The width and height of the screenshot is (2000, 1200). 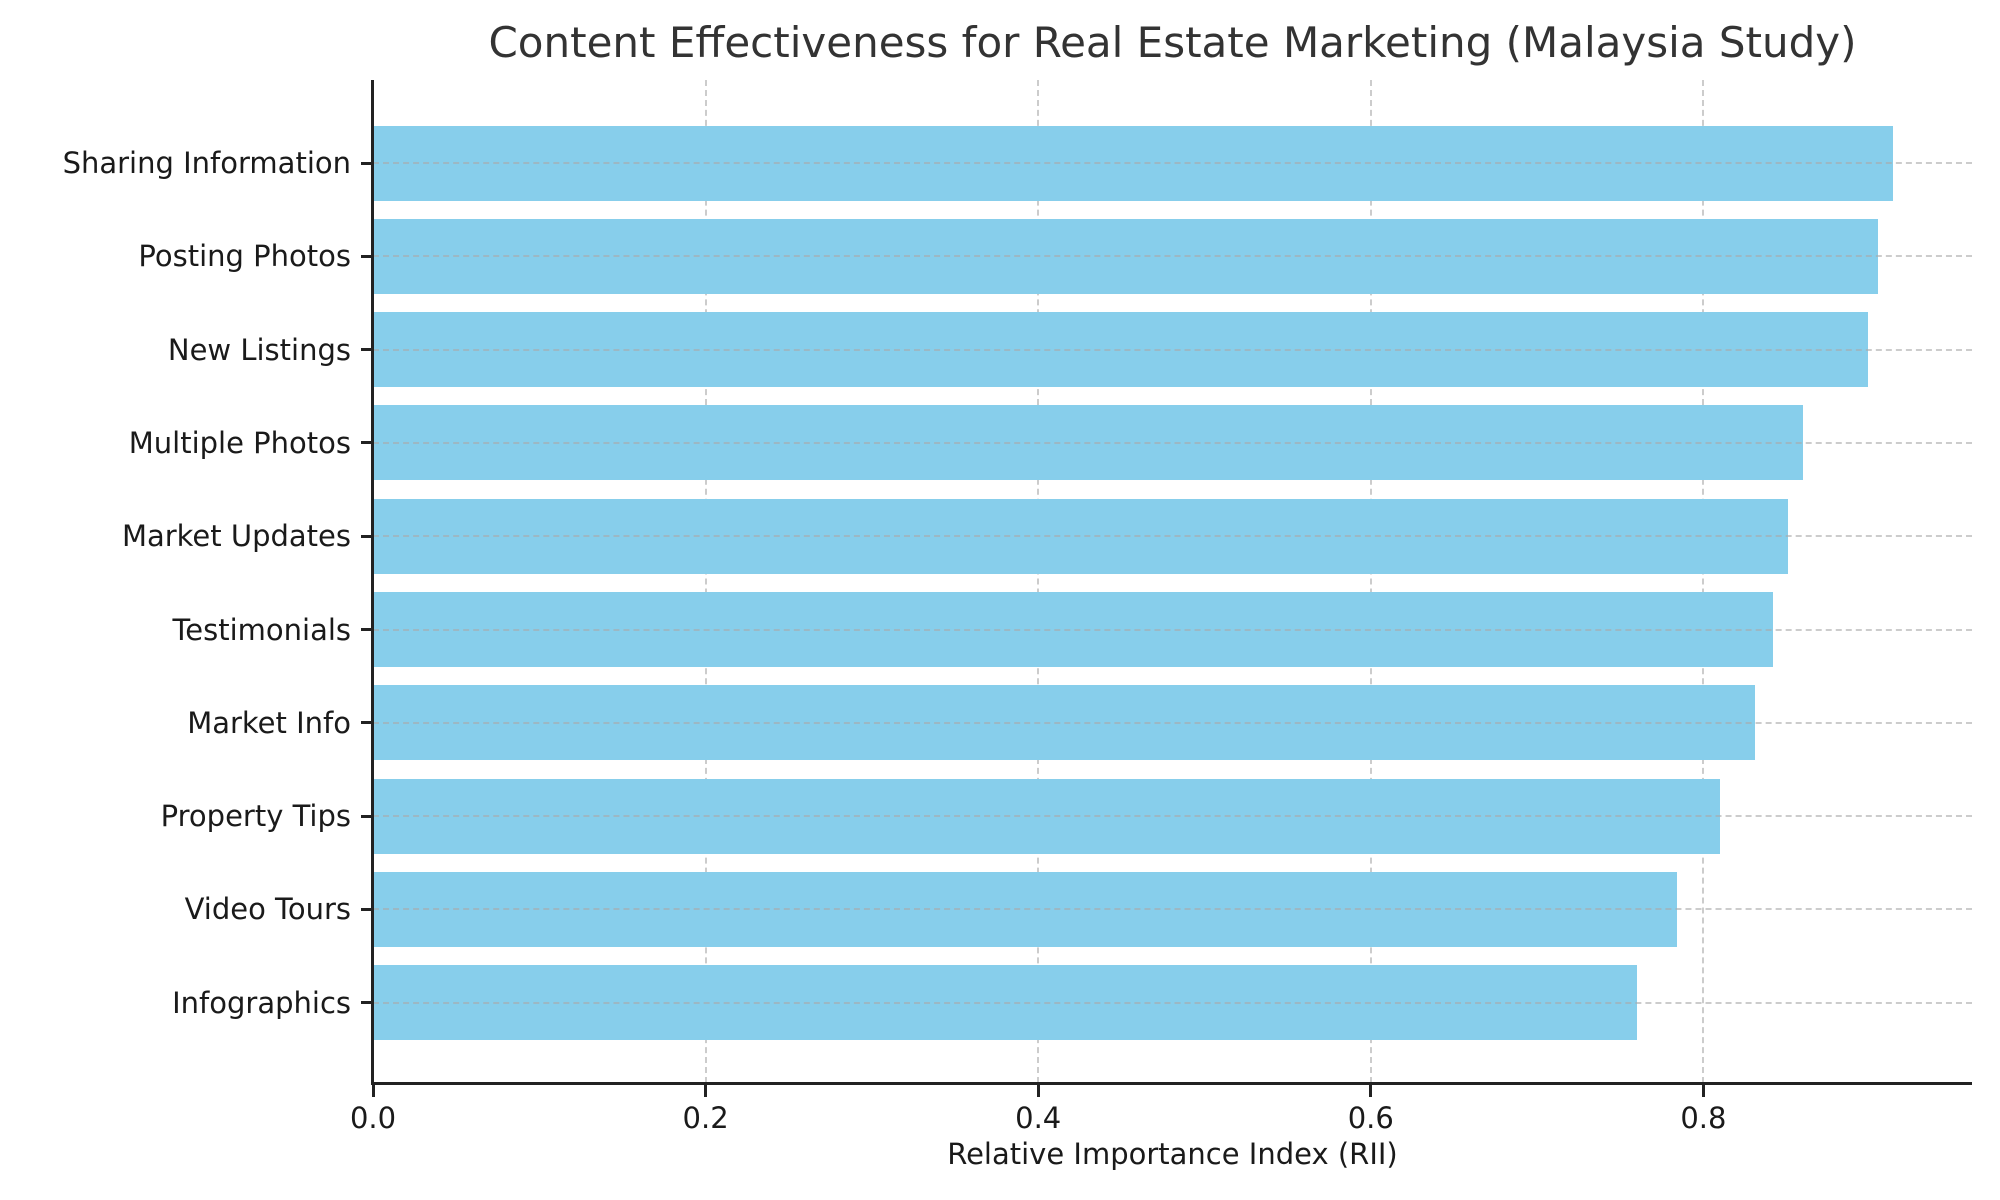 I want to click on y-tick-label: Posting Photos, so click(x=244, y=256).